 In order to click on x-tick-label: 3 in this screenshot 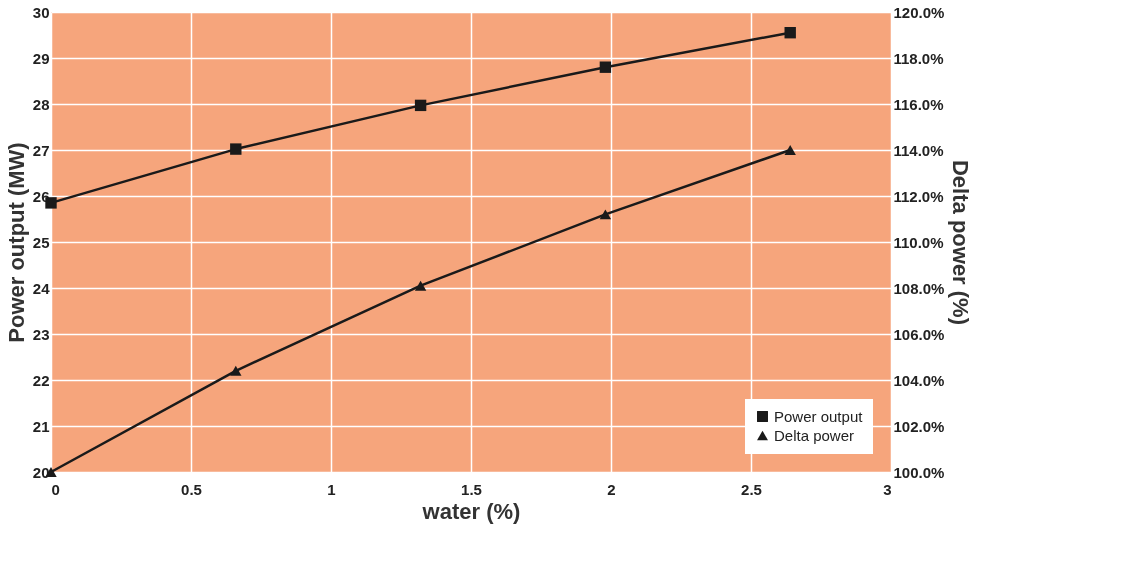, I will do `click(887, 489)`.